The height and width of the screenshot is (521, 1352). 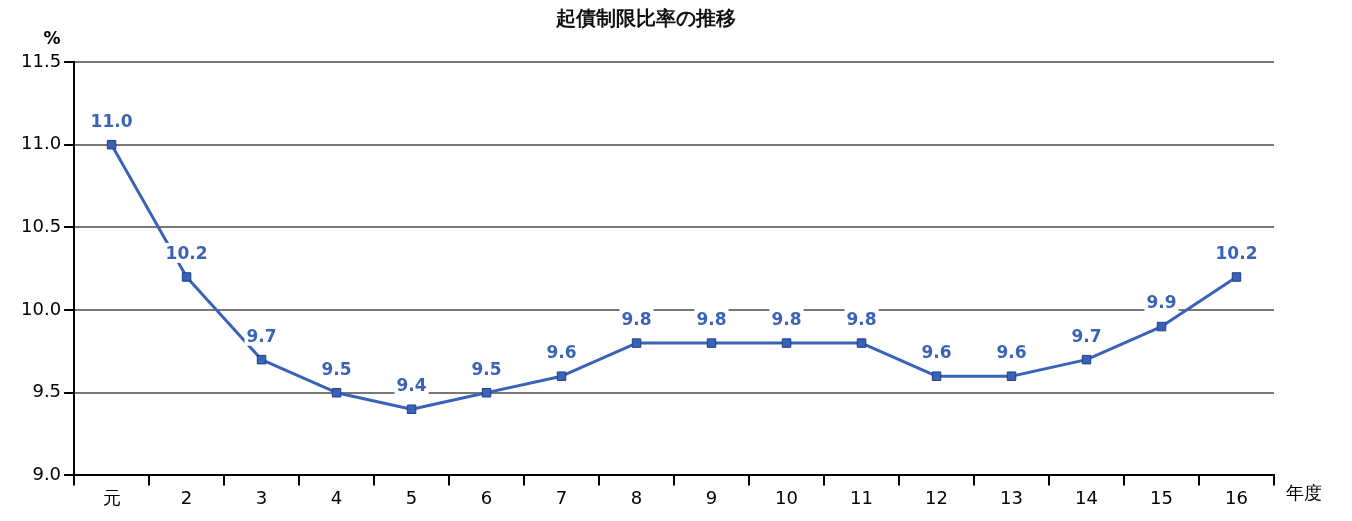 I want to click on x-tick-label: 14, so click(x=1086, y=497).